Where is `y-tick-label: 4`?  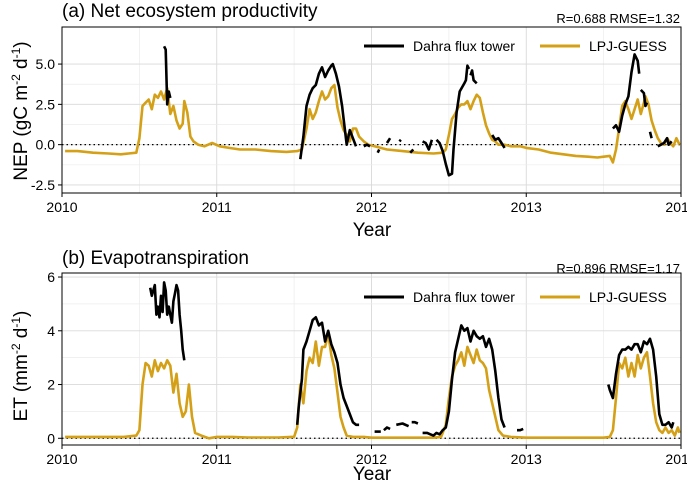 y-tick-label: 4 is located at coordinates (51, 331).